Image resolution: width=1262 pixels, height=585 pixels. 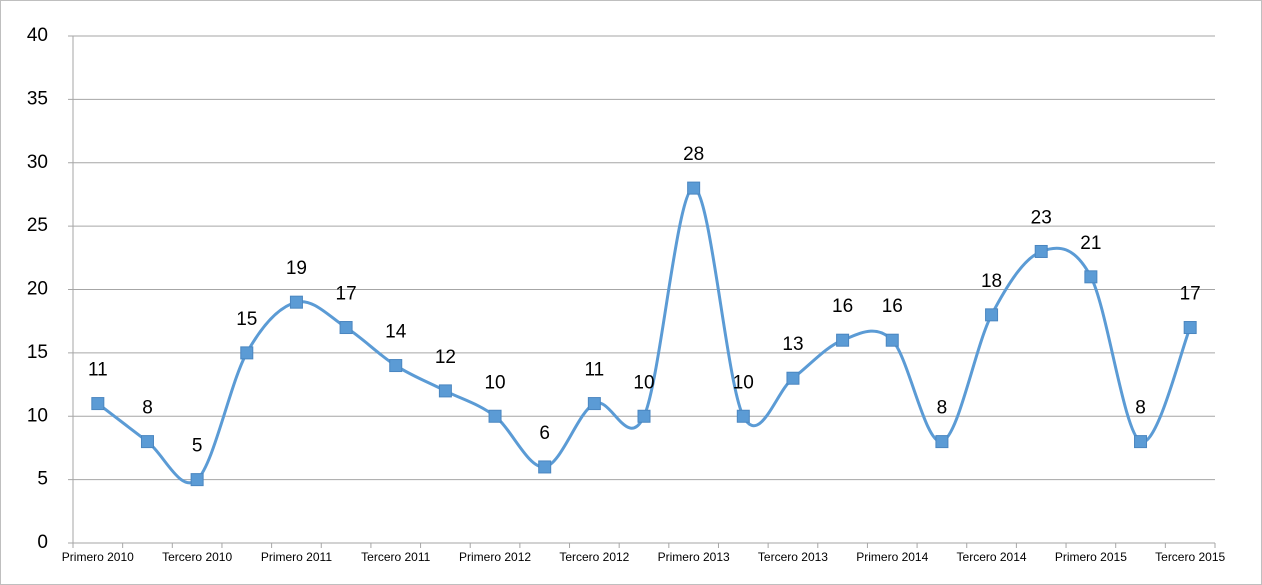 What do you see at coordinates (892, 557) in the screenshot?
I see `x-tick-label: Primero 2014` at bounding box center [892, 557].